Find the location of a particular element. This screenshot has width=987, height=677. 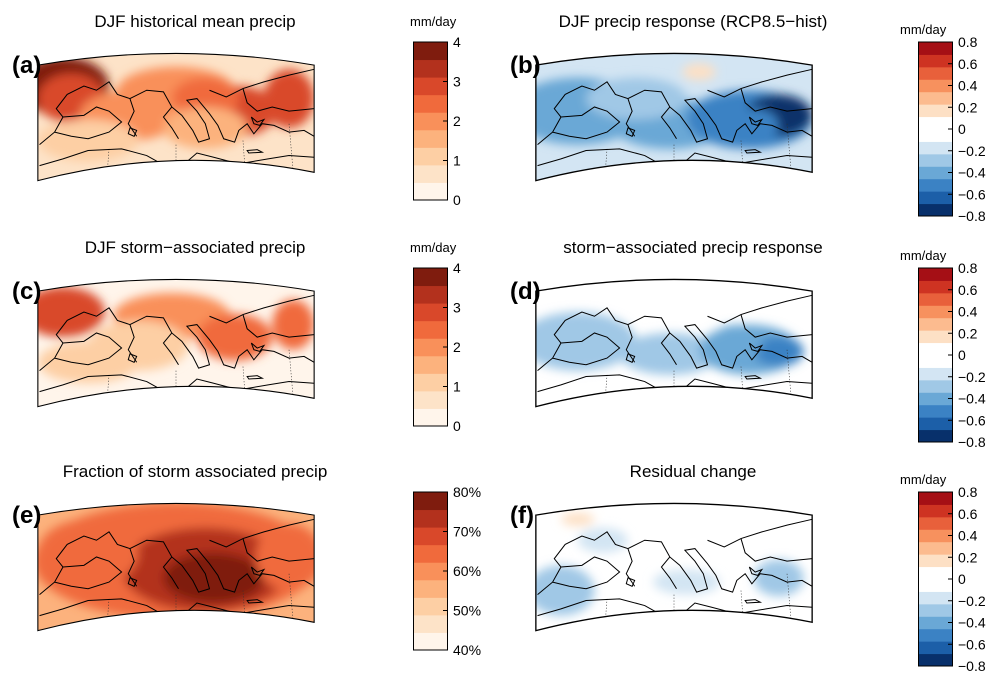

colorbar-tick-label: 1 is located at coordinates (457, 387).